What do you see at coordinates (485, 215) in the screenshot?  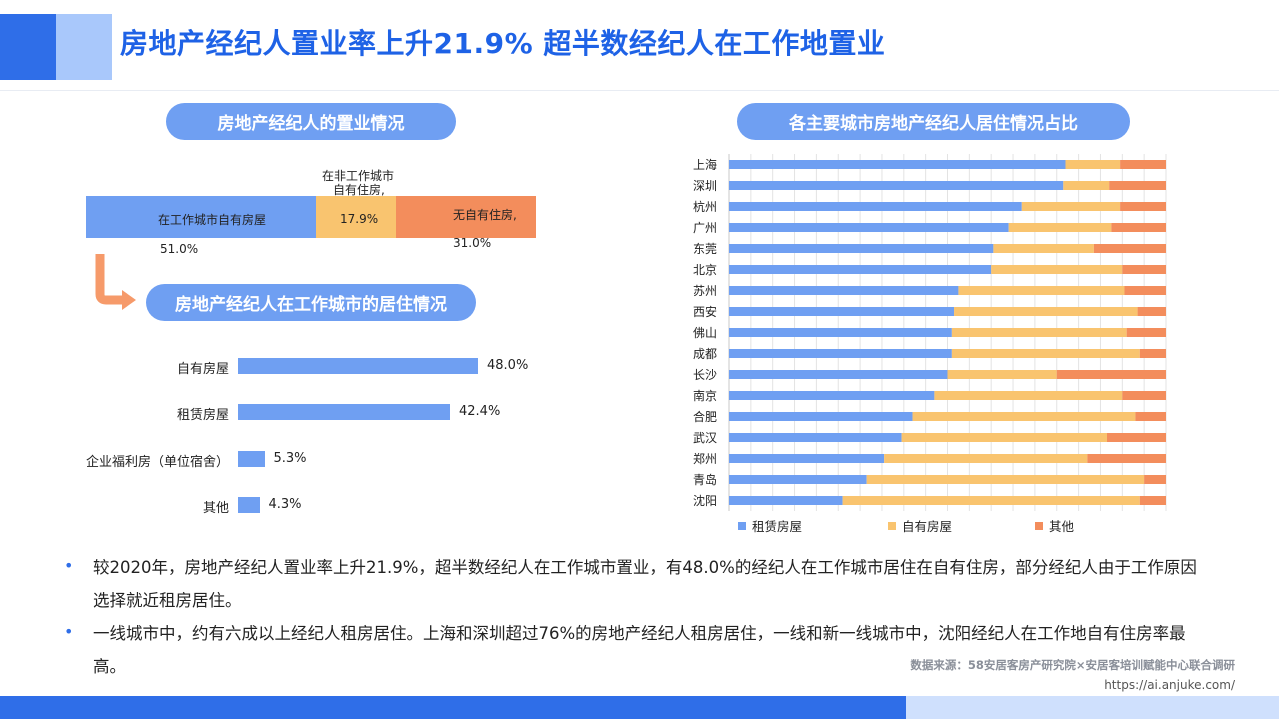 I see `segment-label-no-home: 无自有住房,` at bounding box center [485, 215].